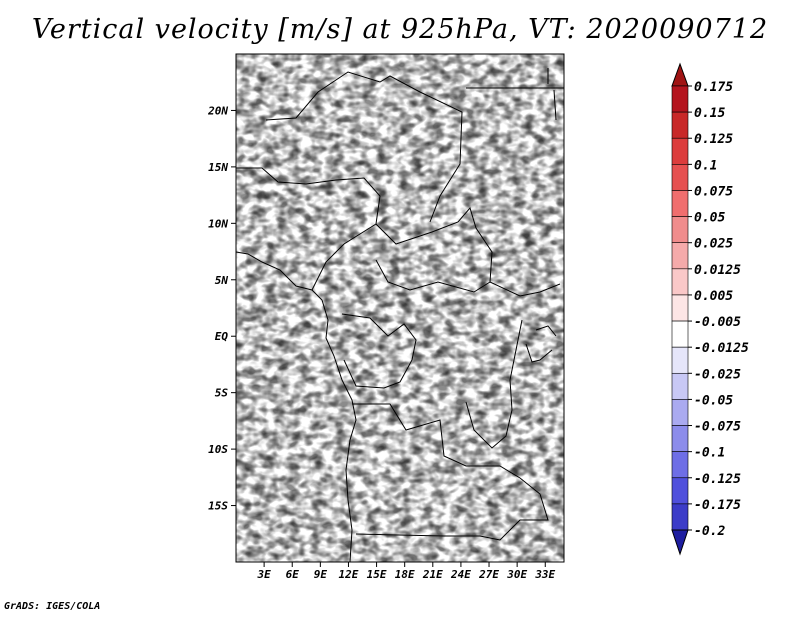 Image resolution: width=800 pixels, height=618 pixels. I want to click on lon-tick-label: 27E, so click(488, 574).